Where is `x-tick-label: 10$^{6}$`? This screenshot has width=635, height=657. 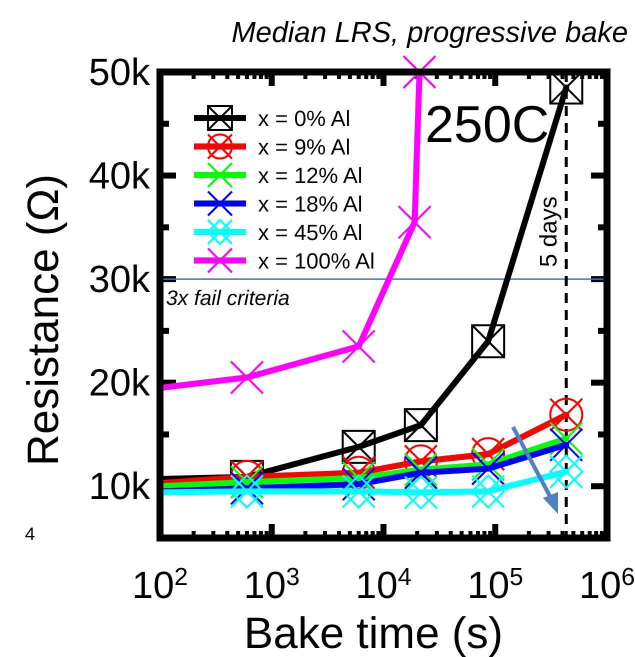
x-tick-label: 10$^{6}$ is located at coordinates (606, 585).